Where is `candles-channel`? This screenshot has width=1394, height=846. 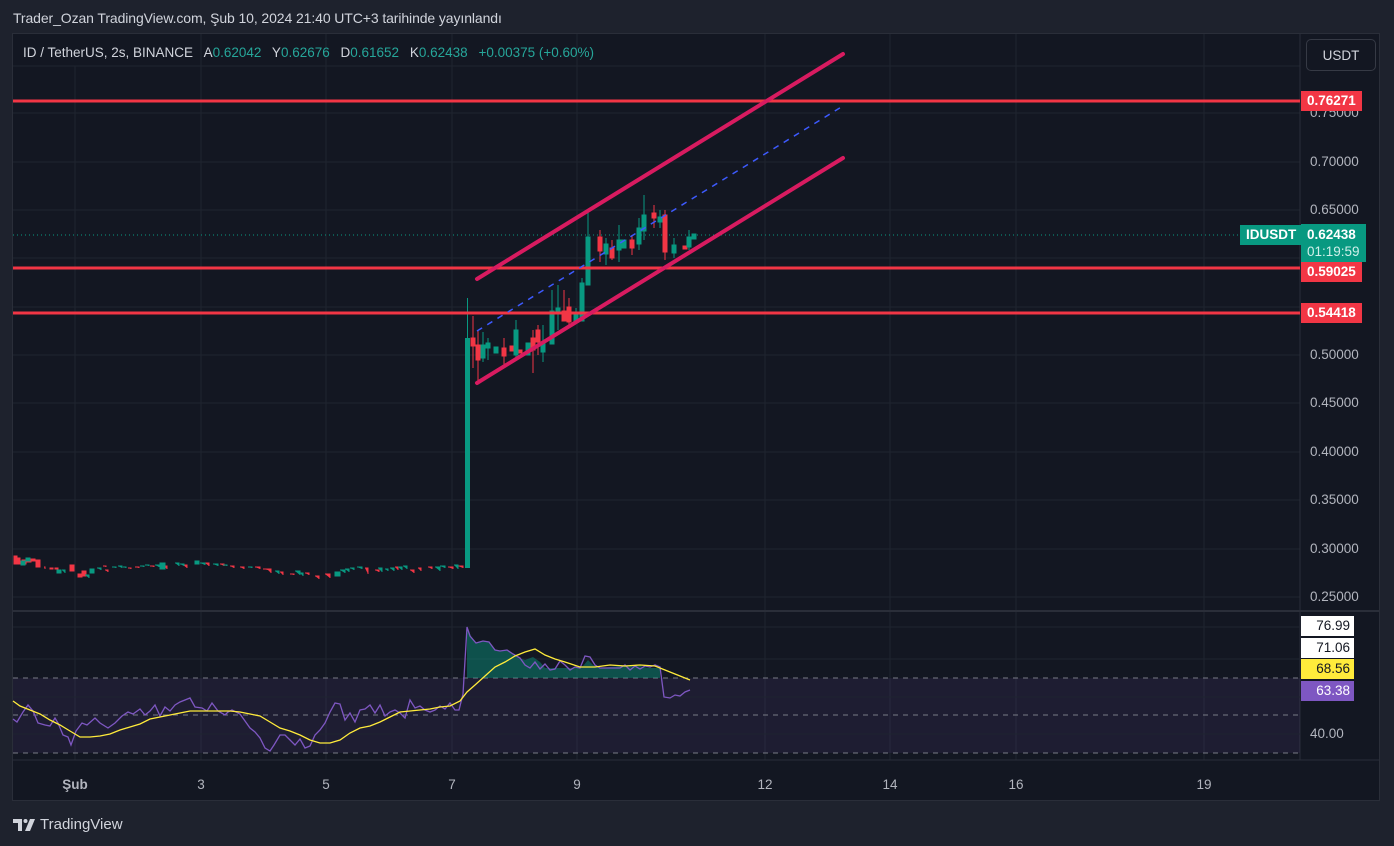 candles-channel is located at coordinates (583, 289).